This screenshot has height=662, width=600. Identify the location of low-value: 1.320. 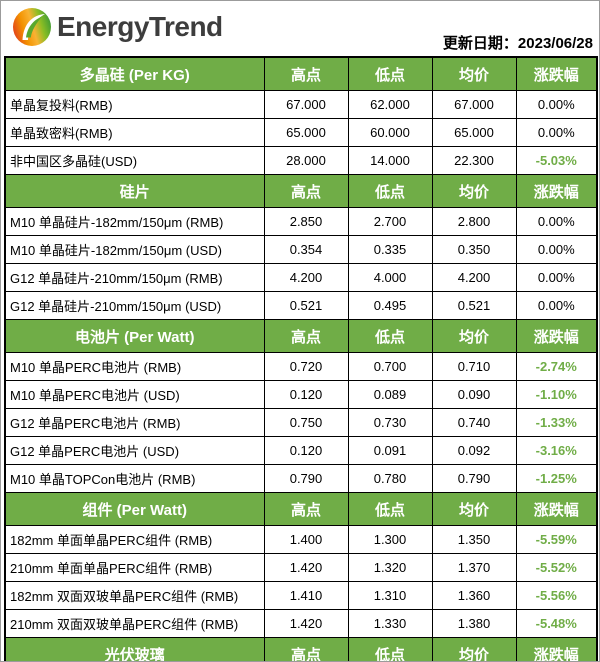
(390, 567).